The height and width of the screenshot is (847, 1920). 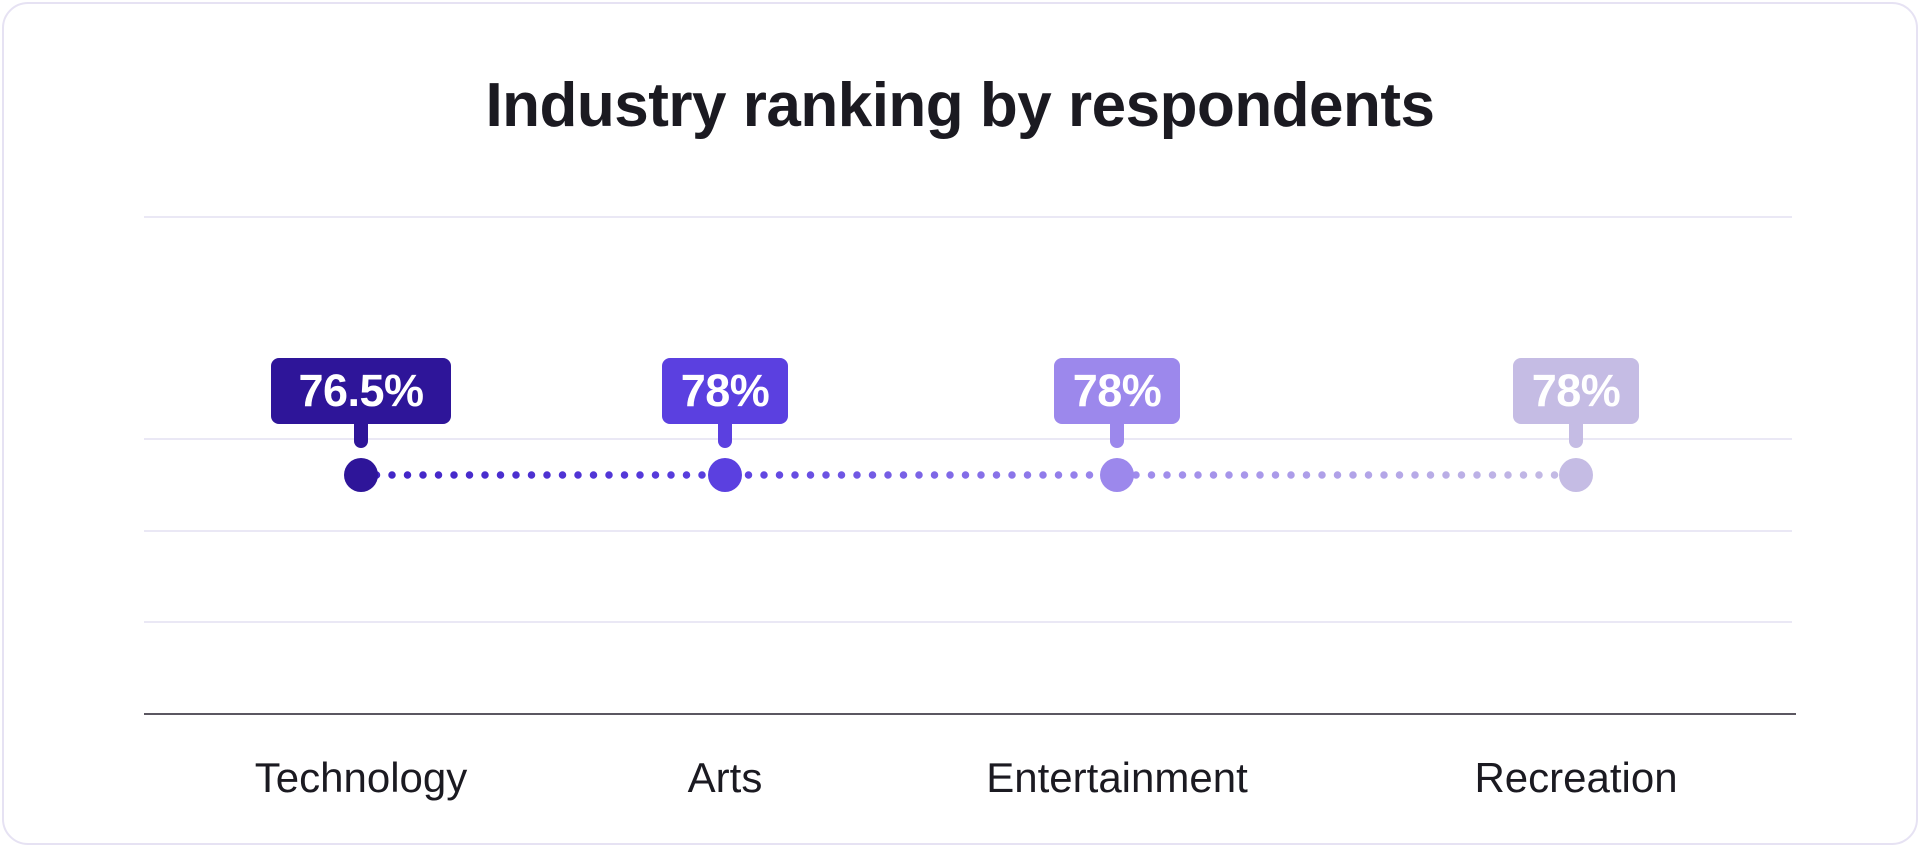 What do you see at coordinates (361, 777) in the screenshot?
I see `x-axis-label-technology: Technology` at bounding box center [361, 777].